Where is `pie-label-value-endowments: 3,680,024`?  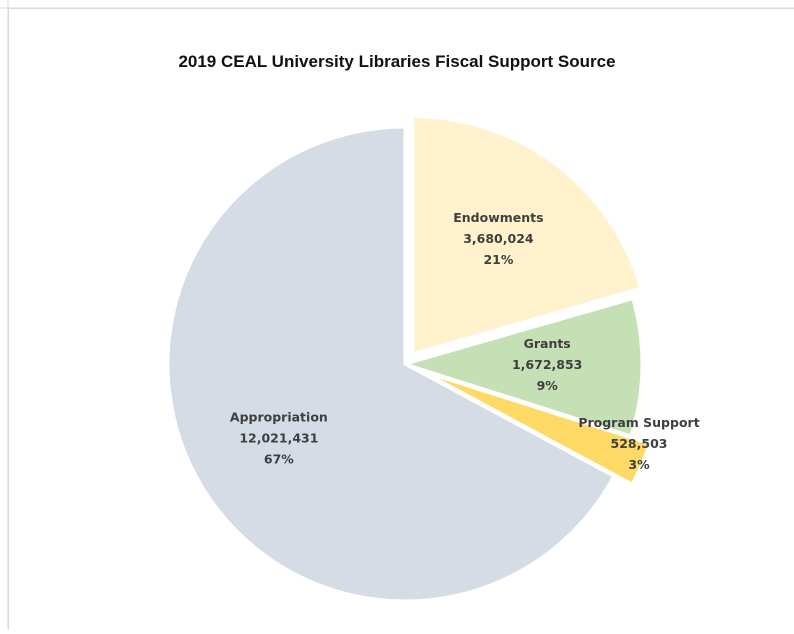
pie-label-value-endowments: 3,680,024 is located at coordinates (498, 238).